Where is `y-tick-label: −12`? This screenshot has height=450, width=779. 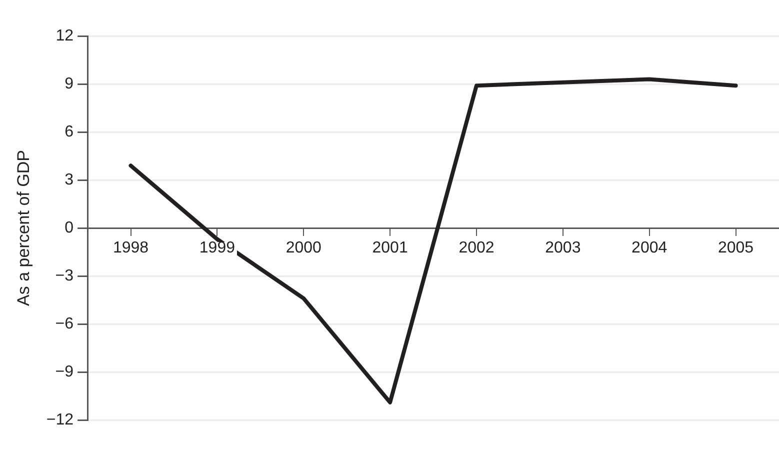 y-tick-label: −12 is located at coordinates (60, 419).